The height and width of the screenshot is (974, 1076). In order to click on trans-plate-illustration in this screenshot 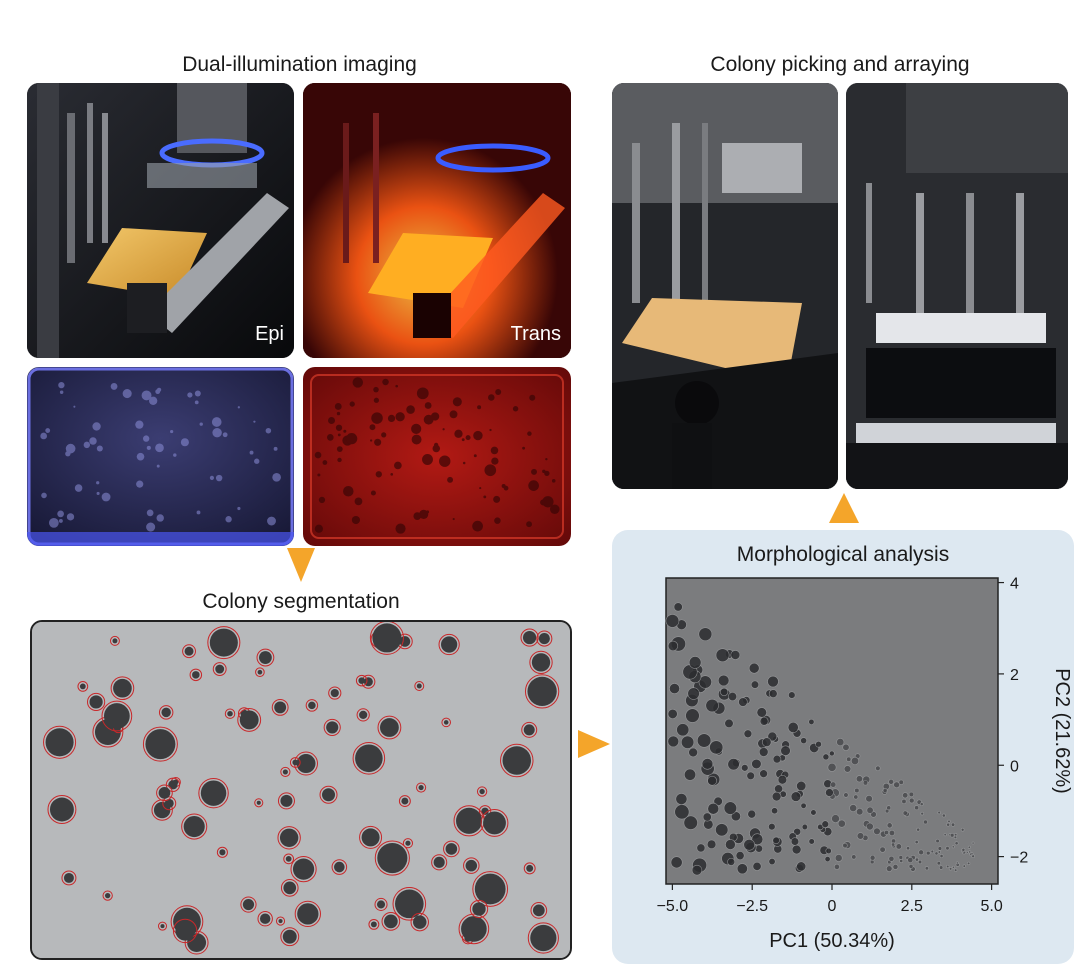, I will do `click(437, 456)`.